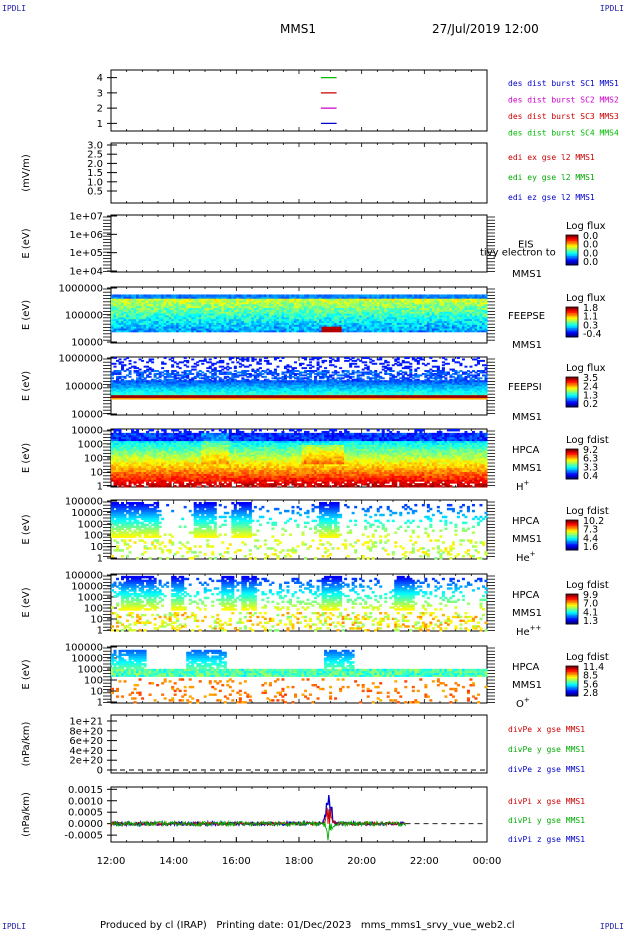  Describe the element at coordinates (572, 258) in the screenshot. I see `colorbar-swatch` at that location.